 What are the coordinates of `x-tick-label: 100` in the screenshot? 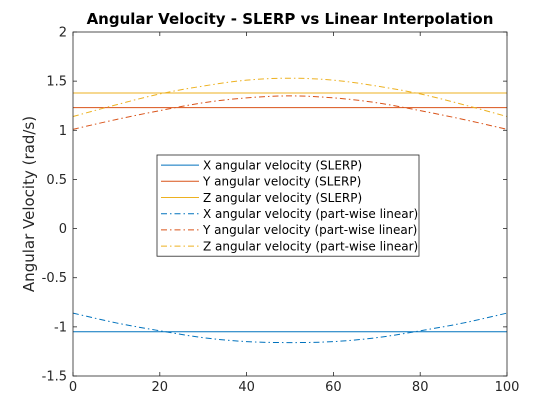 It's located at (507, 387).